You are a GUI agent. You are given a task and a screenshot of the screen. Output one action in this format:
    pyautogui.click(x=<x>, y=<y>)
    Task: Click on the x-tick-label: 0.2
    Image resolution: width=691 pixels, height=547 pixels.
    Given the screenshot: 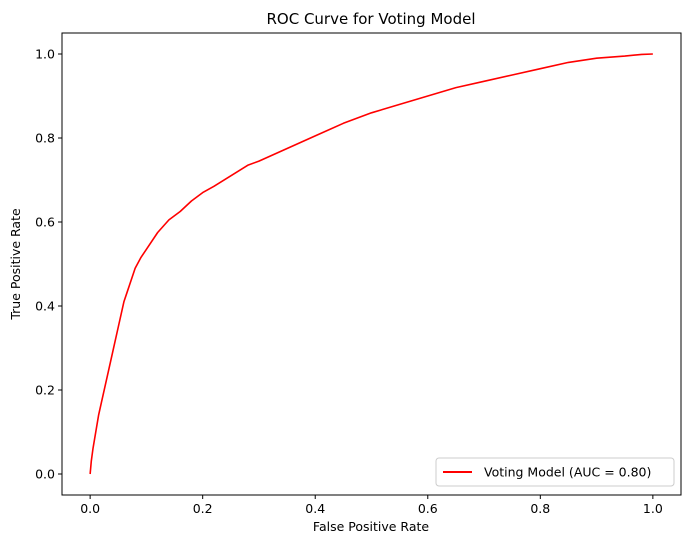 What is the action you would take?
    pyautogui.click(x=203, y=508)
    